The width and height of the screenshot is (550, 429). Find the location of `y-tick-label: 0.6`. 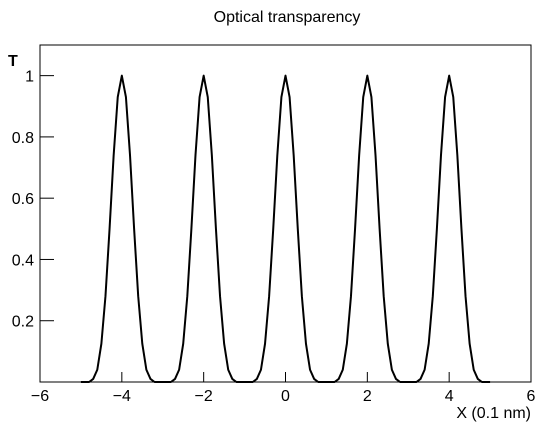

y-tick-label: 0.6 is located at coordinates (23, 199).